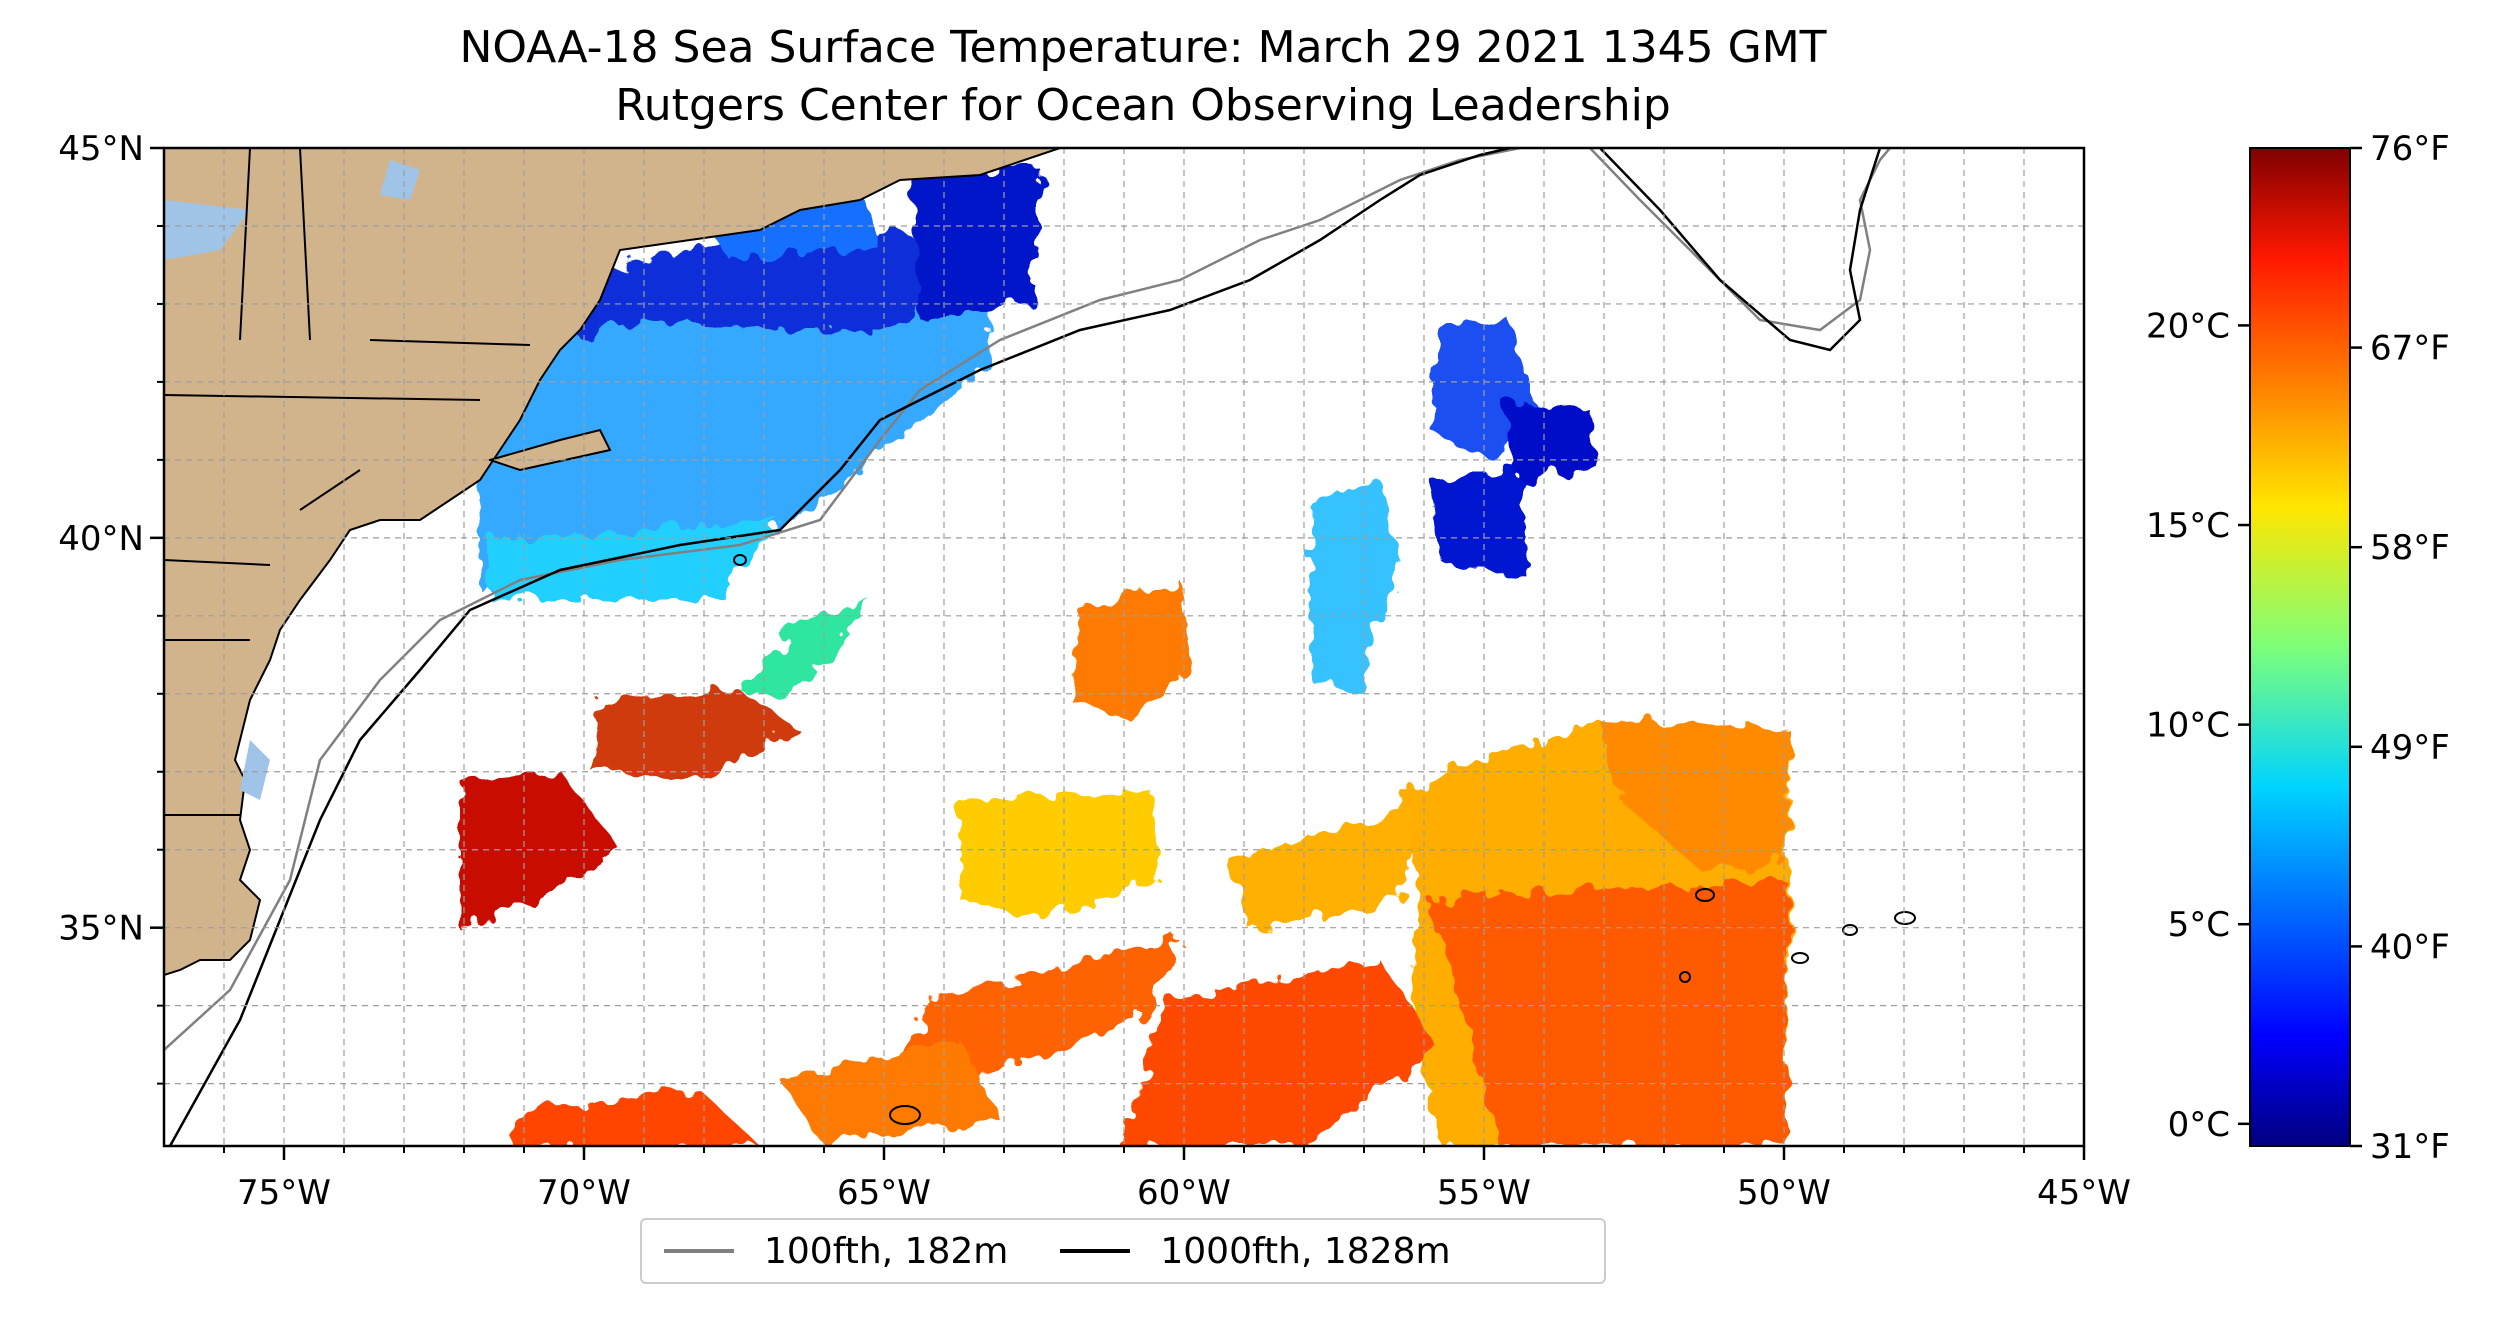  What do you see at coordinates (101, 149) in the screenshot?
I see `lat-tick-label: 45°N` at bounding box center [101, 149].